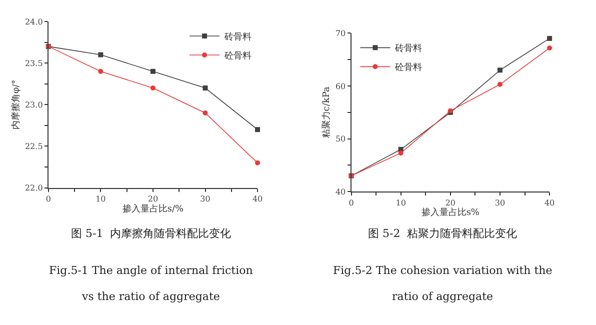  I want to click on y-tick-label: 23.0, so click(33, 105).